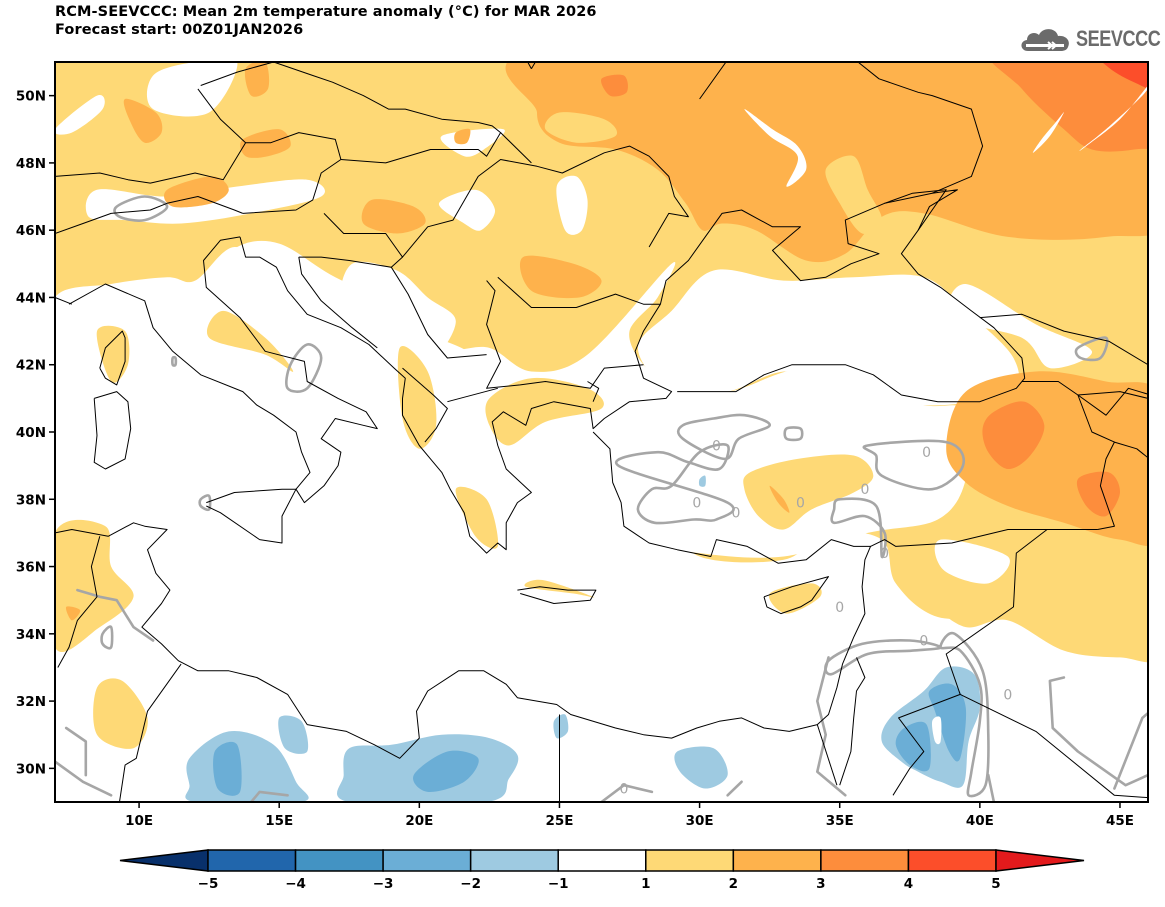  I want to click on border-armenia, so click(1112, 401).